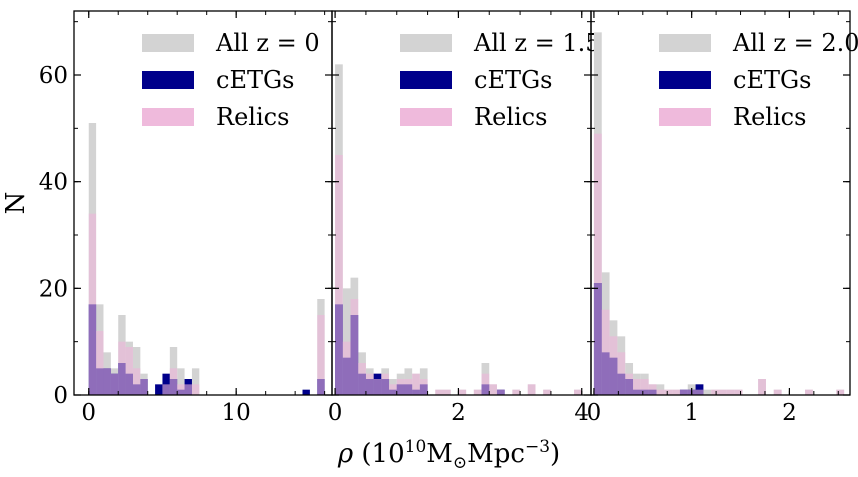 Image resolution: width=858 pixels, height=477 pixels. Describe the element at coordinates (769, 117) in the screenshot. I see `right-legend-label-2: Relics` at that location.